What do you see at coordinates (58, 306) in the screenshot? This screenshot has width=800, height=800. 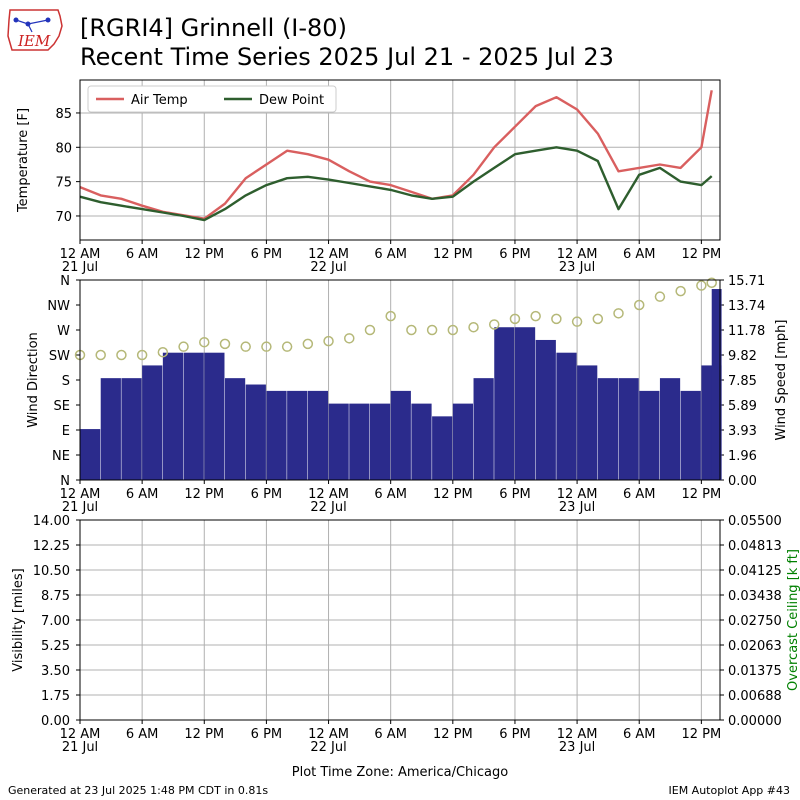 I see `dir-tick-label: NW` at bounding box center [58, 306].